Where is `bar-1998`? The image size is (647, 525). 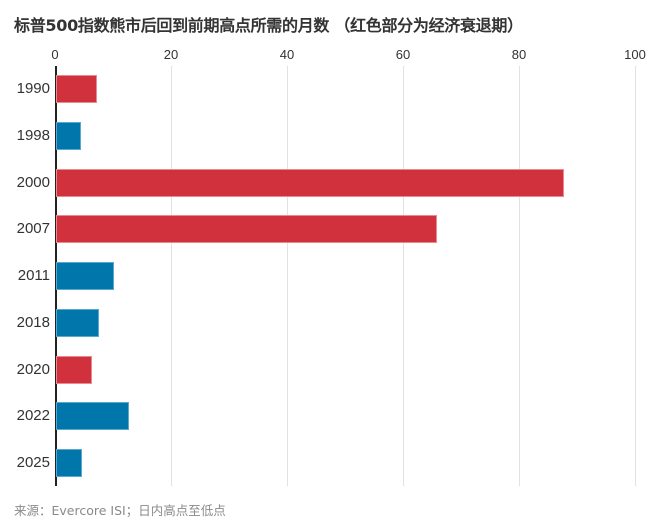
bar-1998 is located at coordinates (68, 135).